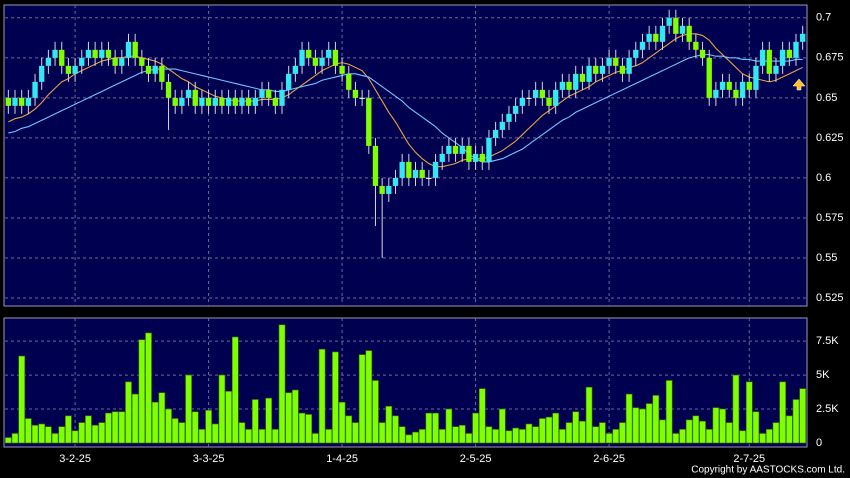  What do you see at coordinates (342, 459) in the screenshot?
I see `x-tick-label: 1-4-25` at bounding box center [342, 459].